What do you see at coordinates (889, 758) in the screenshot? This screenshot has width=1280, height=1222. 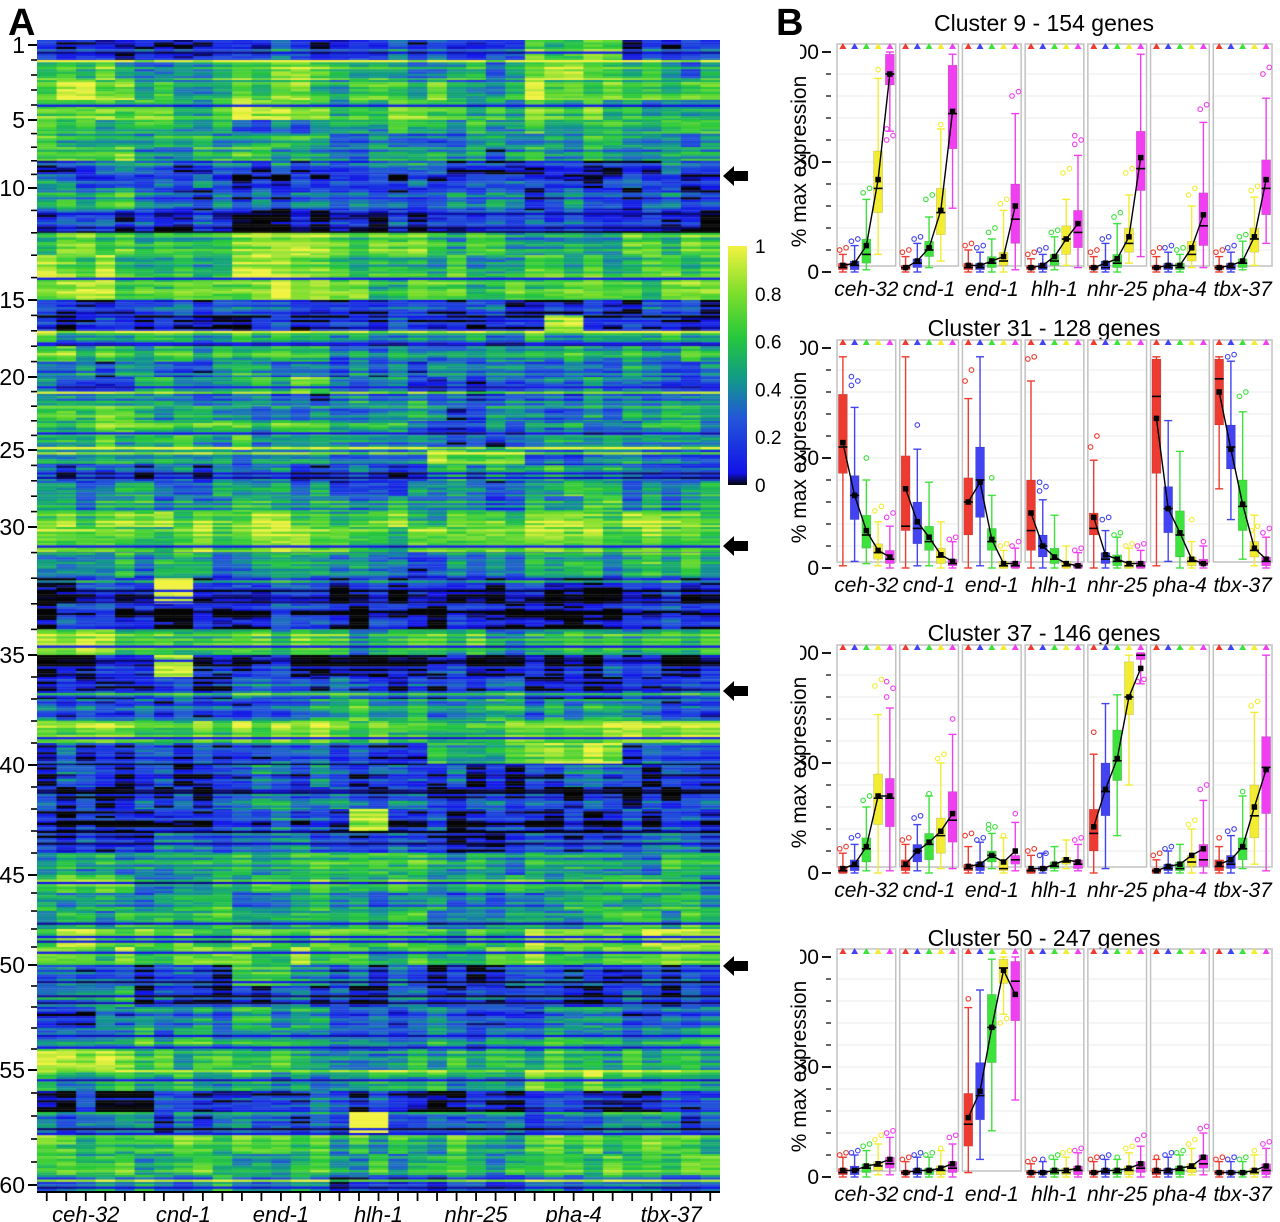 I see `boxplot-ceh-32-t5` at bounding box center [889, 758].